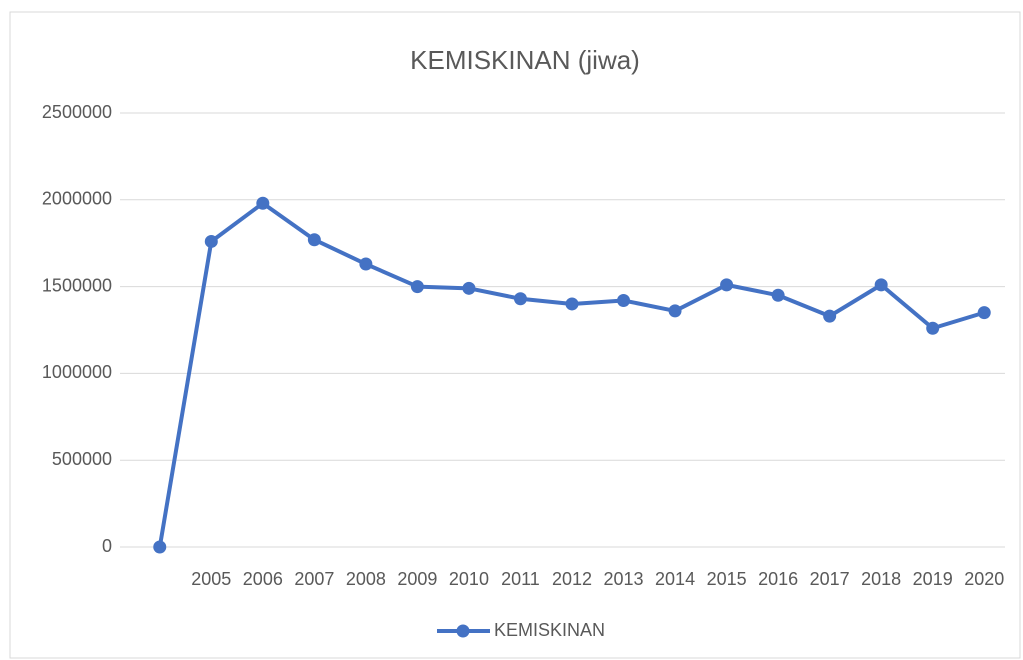  Describe the element at coordinates (778, 579) in the screenshot. I see `x-tick-label: 2016` at that location.